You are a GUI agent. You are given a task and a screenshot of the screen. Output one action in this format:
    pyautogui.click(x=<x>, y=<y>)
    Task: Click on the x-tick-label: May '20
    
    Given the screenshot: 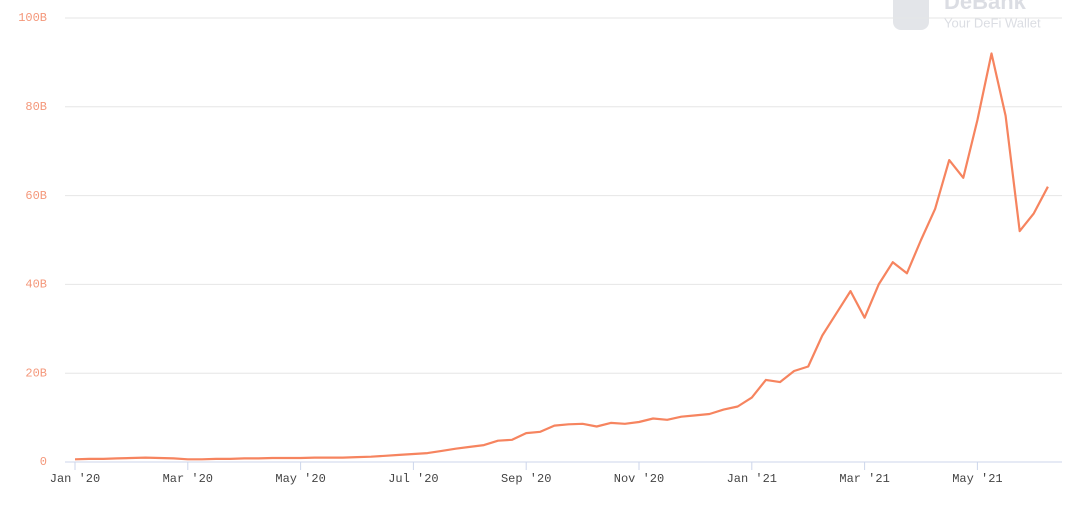 What is the action you would take?
    pyautogui.click(x=300, y=479)
    